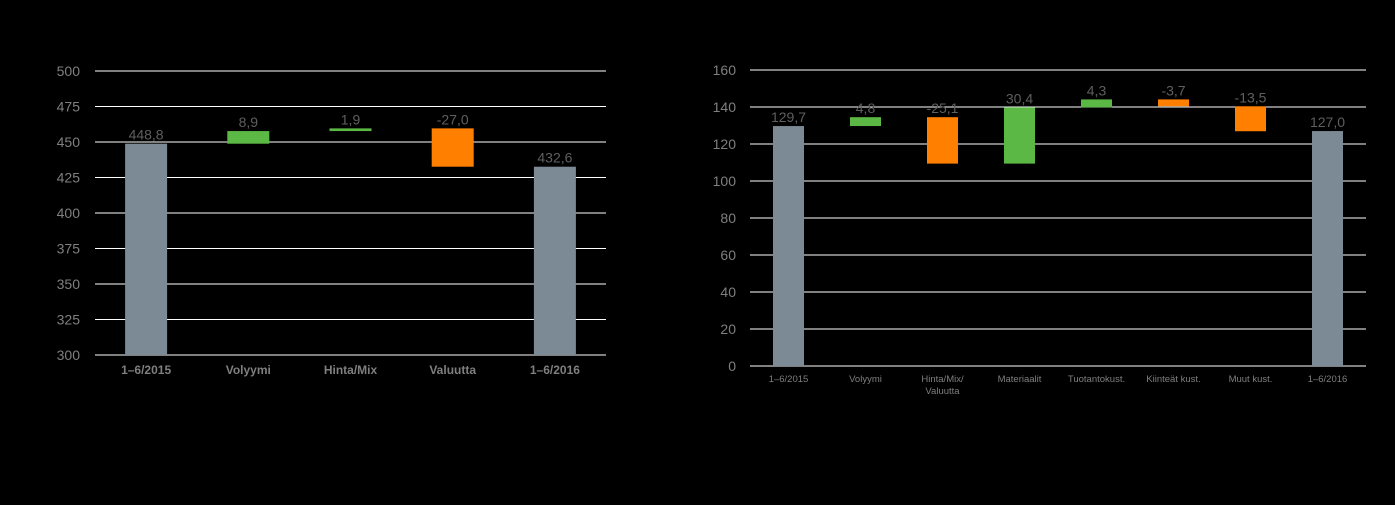 The image size is (1395, 505). Describe the element at coordinates (1251, 379) in the screenshot. I see `x-category-label: Muut kust.` at that location.